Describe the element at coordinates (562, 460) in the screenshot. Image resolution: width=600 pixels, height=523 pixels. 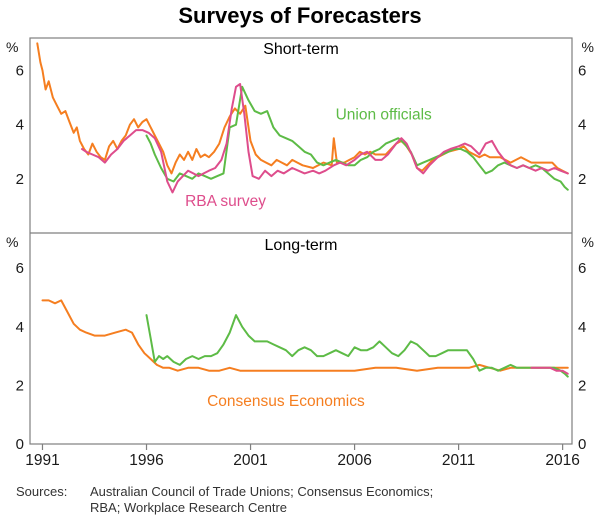
I see `svg-text: 2016` at that location.